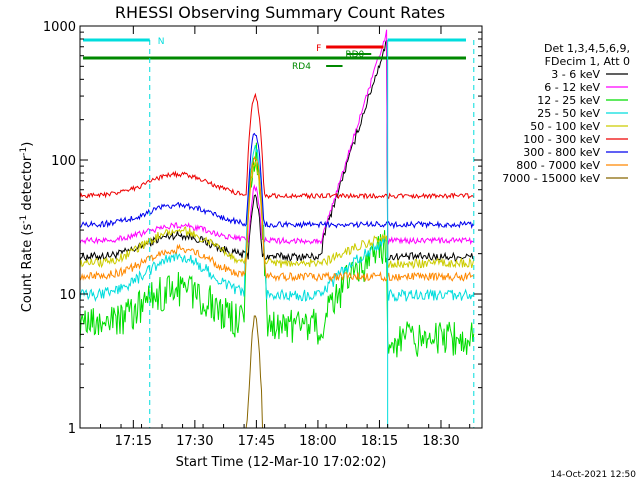 The width and height of the screenshot is (640, 480). I want to click on legend-label: 12 - 25 keV, so click(568, 100).